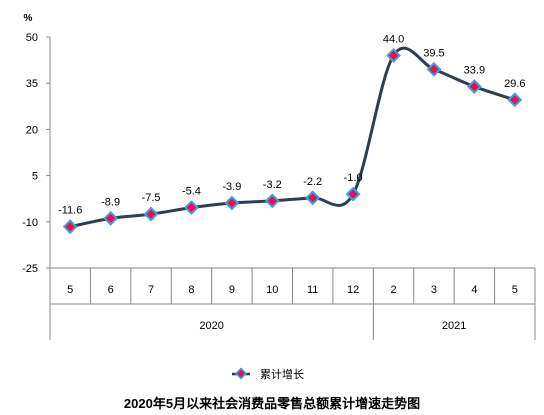 The image size is (544, 415). Describe the element at coordinates (474, 290) in the screenshot. I see `x-tick-label: 4` at that location.